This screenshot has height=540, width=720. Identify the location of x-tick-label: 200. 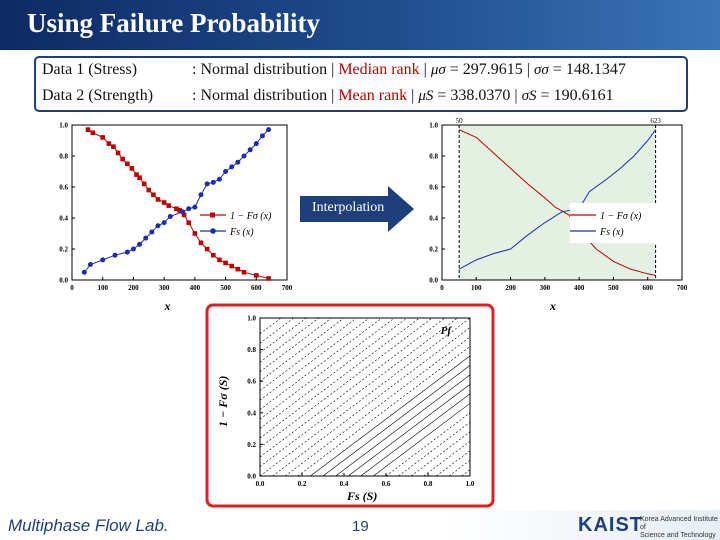
(510, 288).